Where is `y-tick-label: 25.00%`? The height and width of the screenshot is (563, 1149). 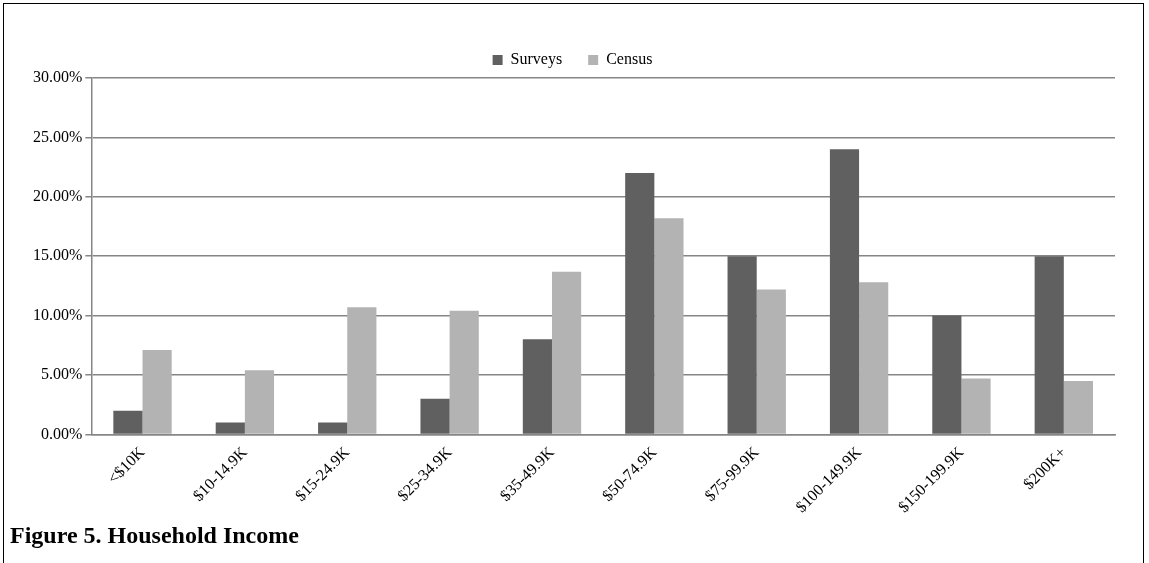
y-tick-label: 25.00% is located at coordinates (58, 136).